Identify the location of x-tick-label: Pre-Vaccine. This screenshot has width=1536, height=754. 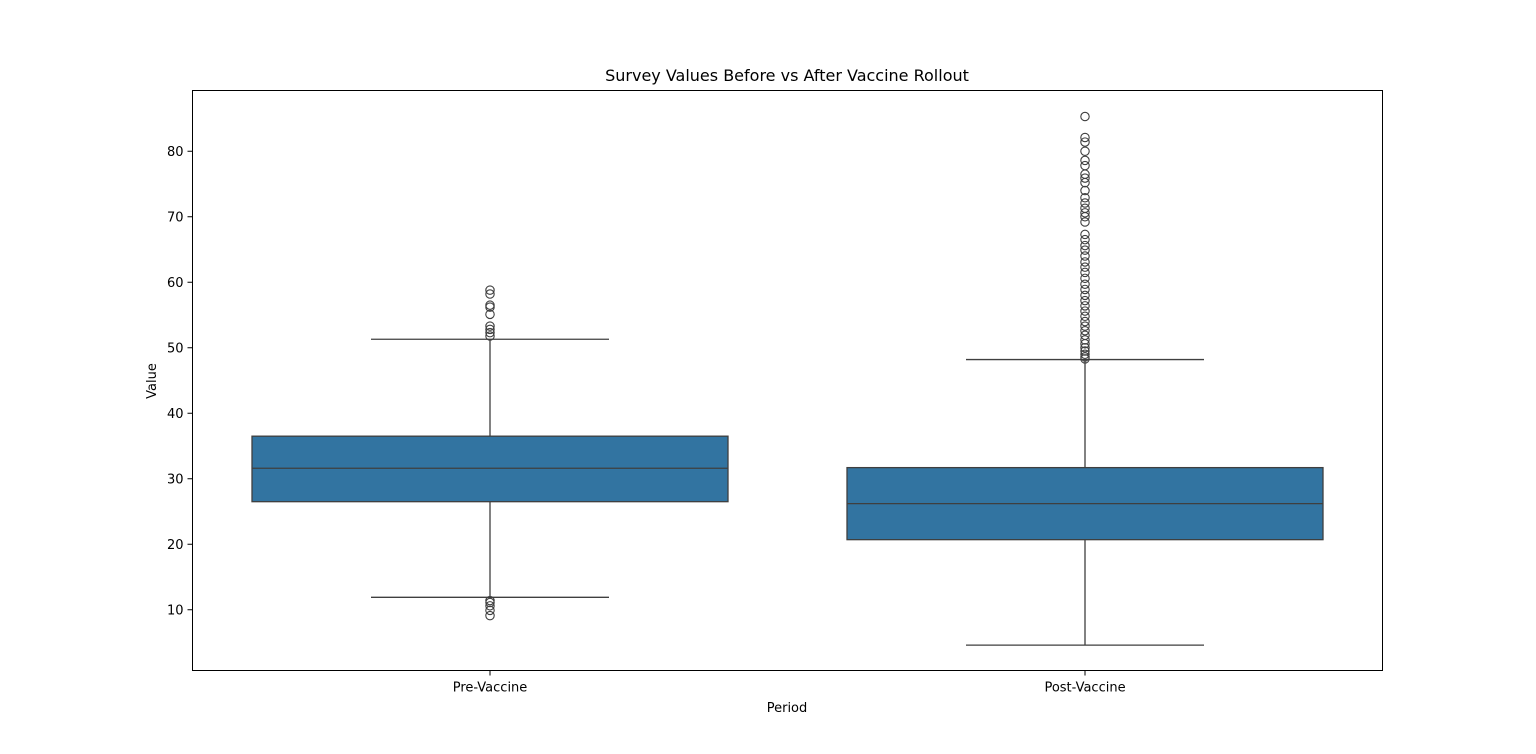
(490, 688).